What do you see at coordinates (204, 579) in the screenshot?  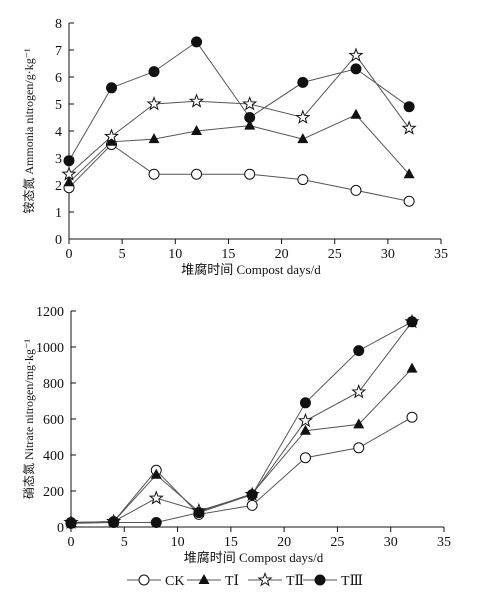 I see `legend-marker-TⅠ` at bounding box center [204, 579].